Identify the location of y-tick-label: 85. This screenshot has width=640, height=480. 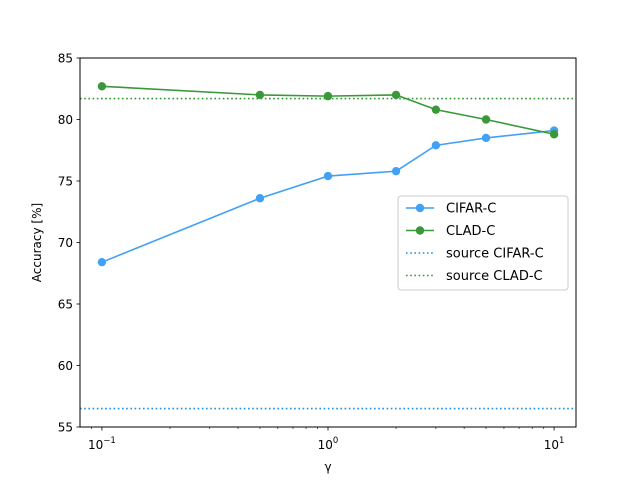
(65, 58).